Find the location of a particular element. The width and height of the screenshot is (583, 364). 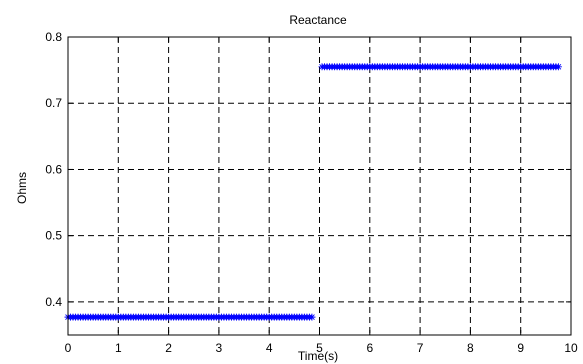

y-tick-label: 0.6 is located at coordinates (53, 169).